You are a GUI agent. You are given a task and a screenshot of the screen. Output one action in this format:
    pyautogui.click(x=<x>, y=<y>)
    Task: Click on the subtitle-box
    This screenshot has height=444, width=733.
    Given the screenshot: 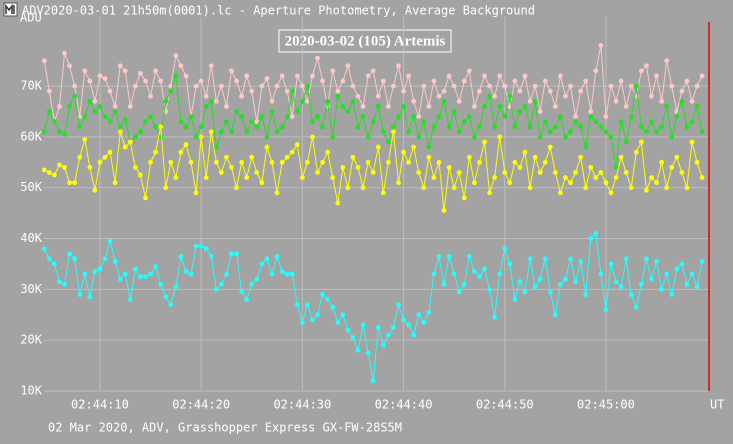 What is the action you would take?
    pyautogui.click(x=365, y=41)
    